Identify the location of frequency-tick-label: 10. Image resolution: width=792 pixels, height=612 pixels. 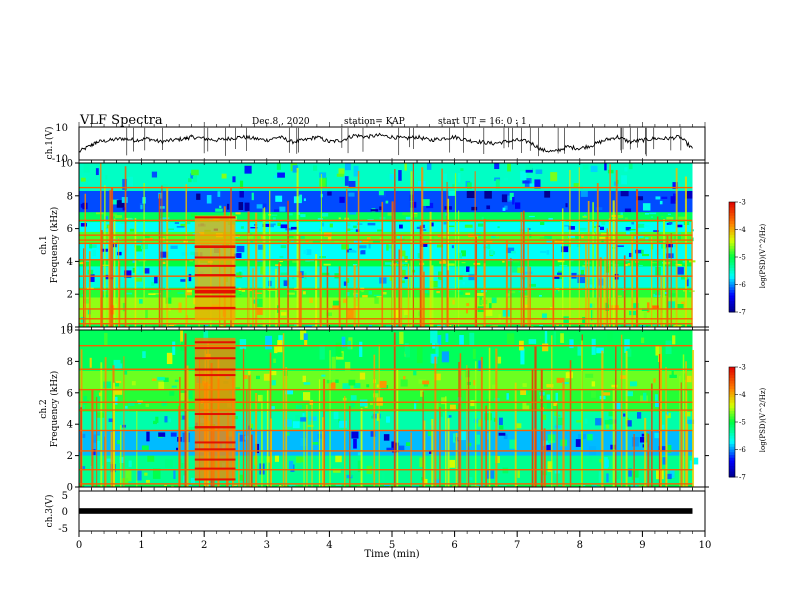
(66, 164).